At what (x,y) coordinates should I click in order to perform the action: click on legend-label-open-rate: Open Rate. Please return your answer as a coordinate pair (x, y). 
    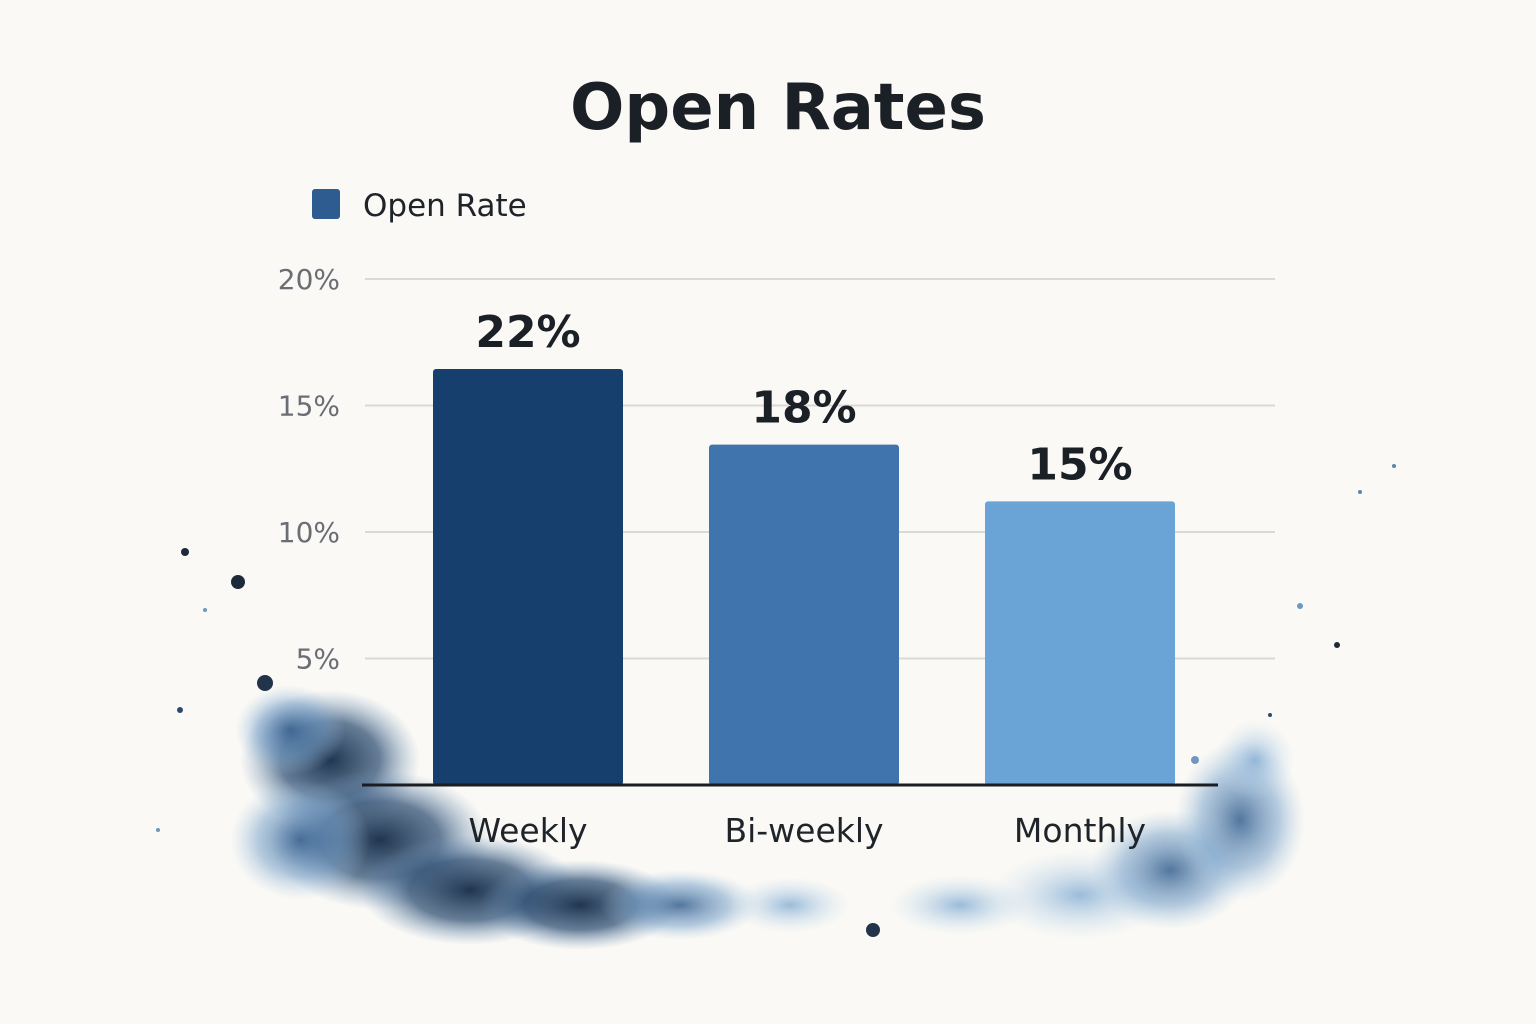
    Looking at the image, I should click on (445, 206).